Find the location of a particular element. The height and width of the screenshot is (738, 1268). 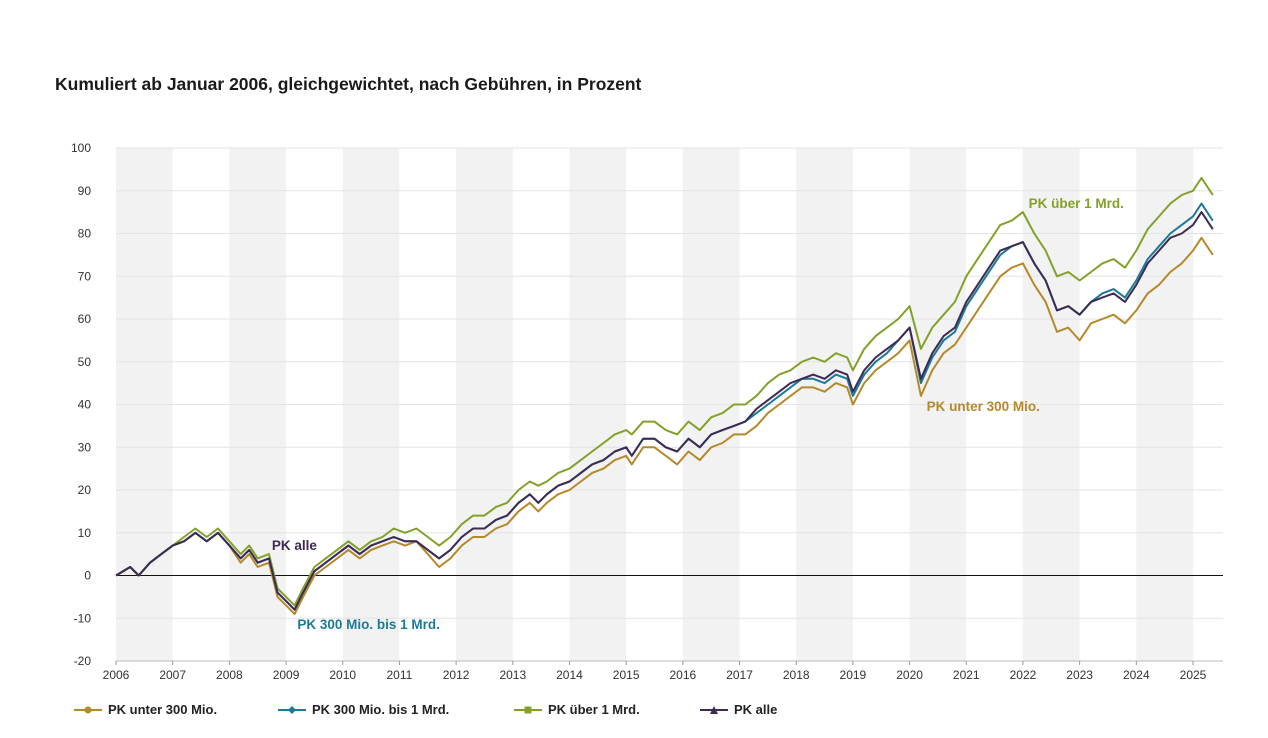

y-tick-label: 0 is located at coordinates (87, 576).